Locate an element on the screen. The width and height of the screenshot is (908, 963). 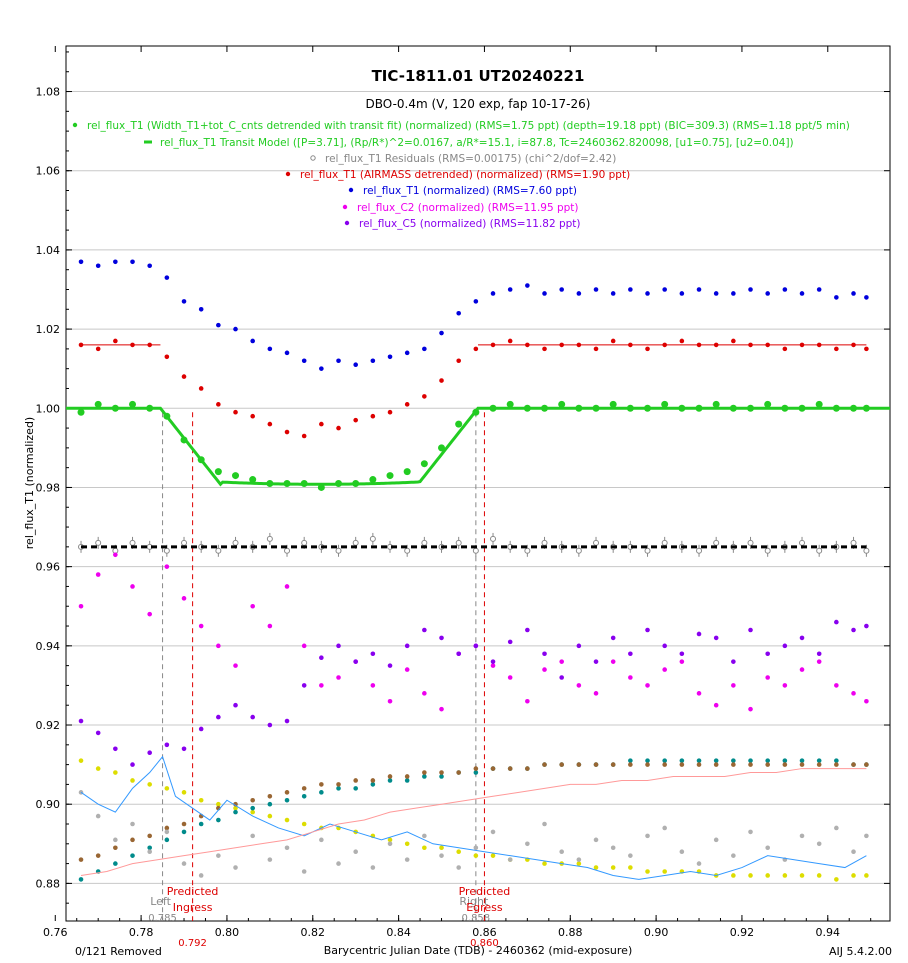
marker-label: Ingress is located at coordinates (193, 907).